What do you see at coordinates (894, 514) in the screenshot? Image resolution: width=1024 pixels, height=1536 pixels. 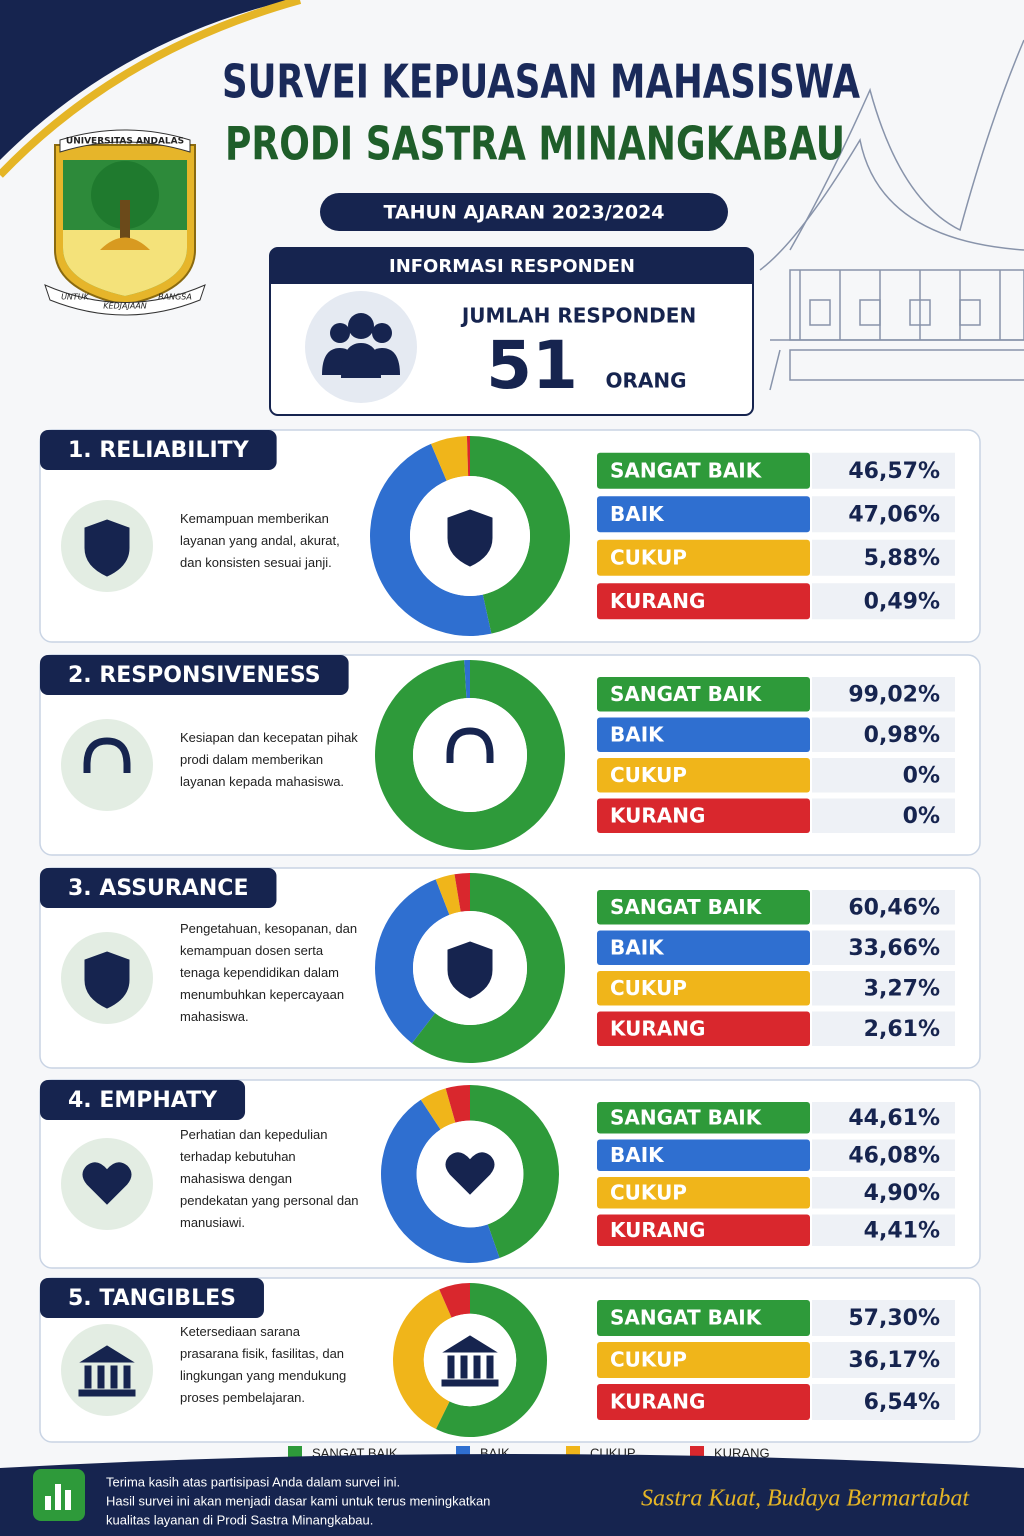 I see `value-label: 47,06%` at bounding box center [894, 514].